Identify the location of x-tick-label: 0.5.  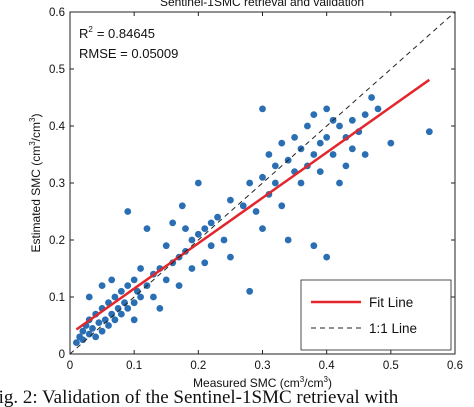
(391, 366).